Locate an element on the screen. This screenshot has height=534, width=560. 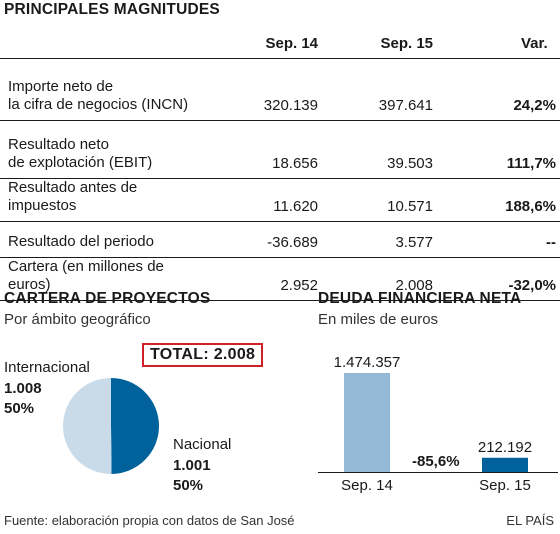
table-row: Resultado del periodo -36.689 3.577 -- is located at coordinates (280, 239).